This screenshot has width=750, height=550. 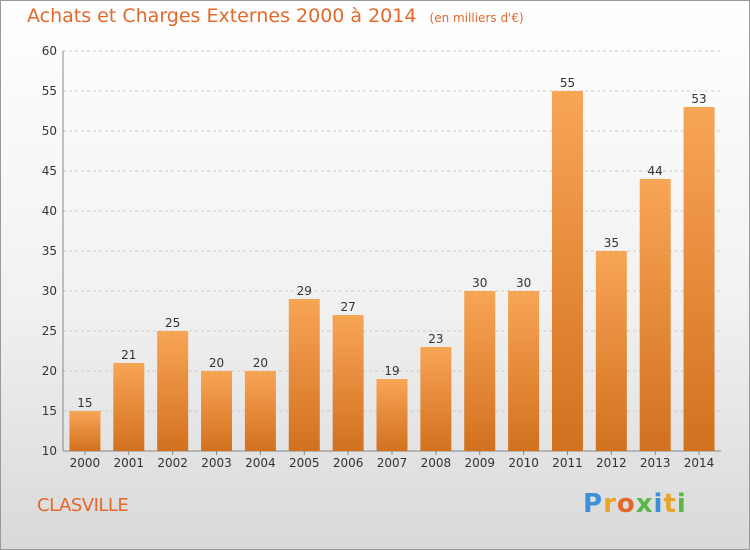 I want to click on y-tick-label: 25, so click(x=49, y=331).